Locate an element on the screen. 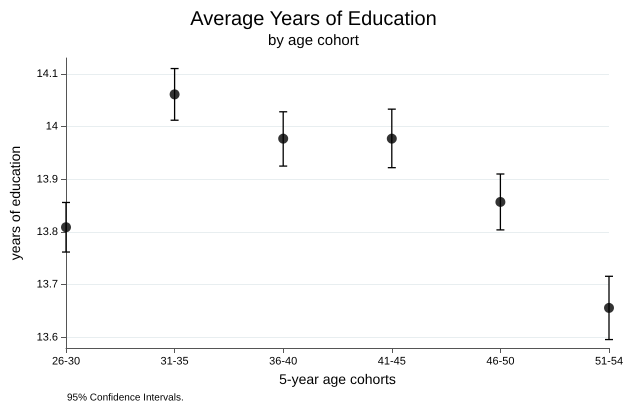  chart-title: Average Years of Education is located at coordinates (313, 19).